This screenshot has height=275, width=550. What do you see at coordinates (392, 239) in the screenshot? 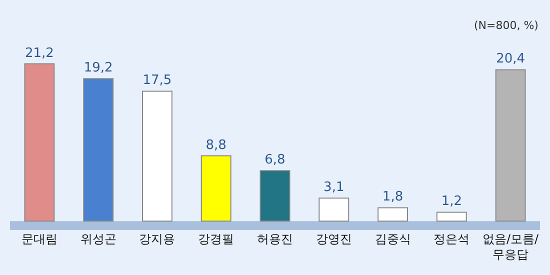
I see `x-tick-label: 김중식` at bounding box center [392, 239].